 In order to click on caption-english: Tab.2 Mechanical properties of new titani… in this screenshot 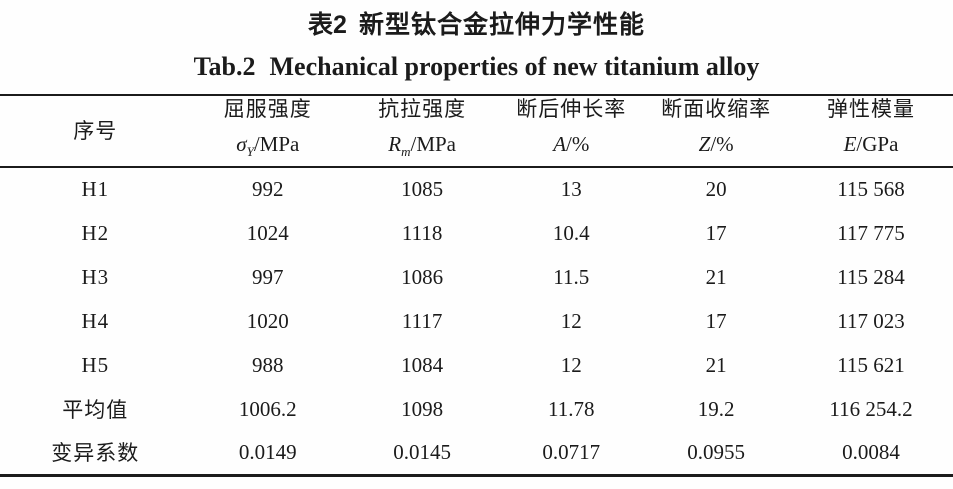, I will do `click(476, 67)`.